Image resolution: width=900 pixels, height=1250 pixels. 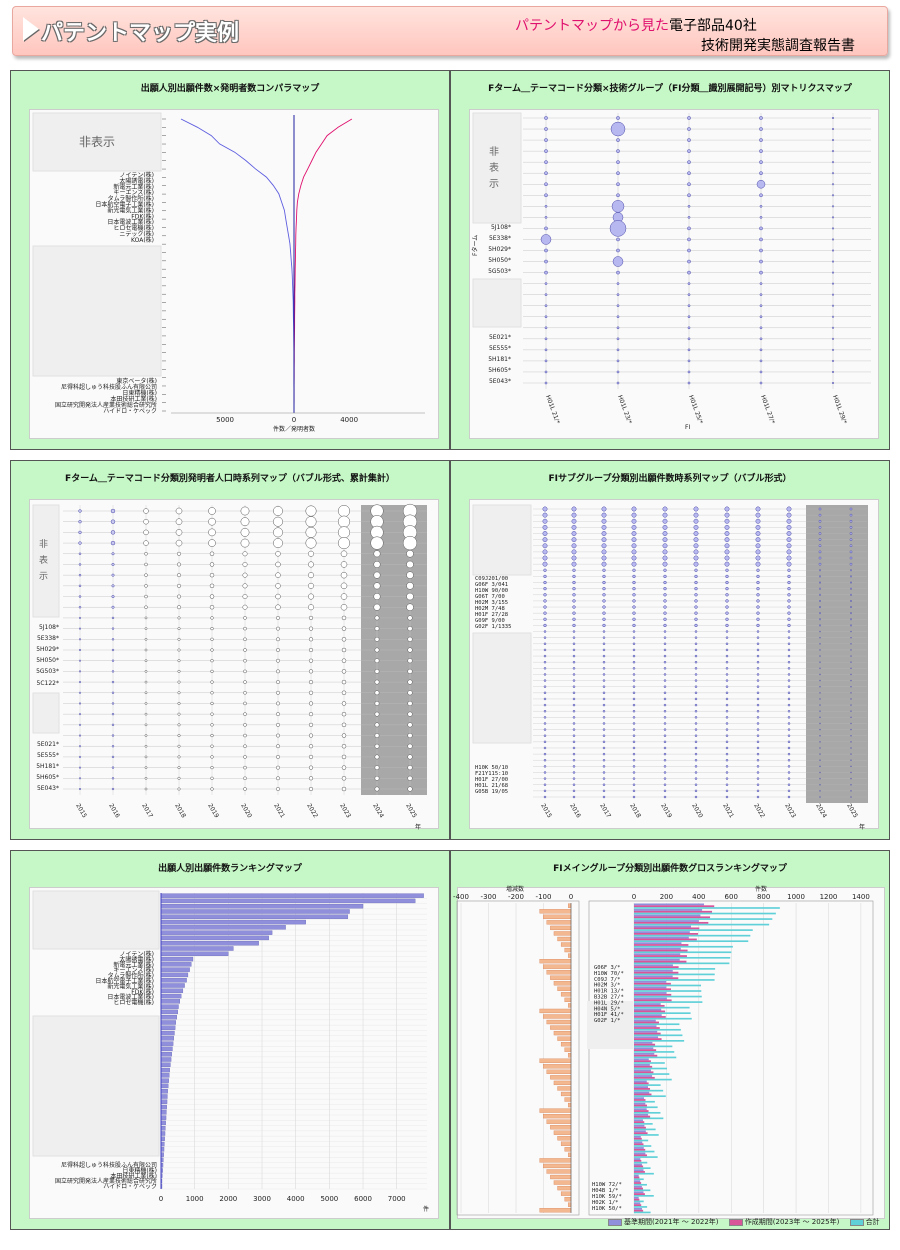 What do you see at coordinates (674, 274) in the screenshot?
I see `plot-area` at bounding box center [674, 274].